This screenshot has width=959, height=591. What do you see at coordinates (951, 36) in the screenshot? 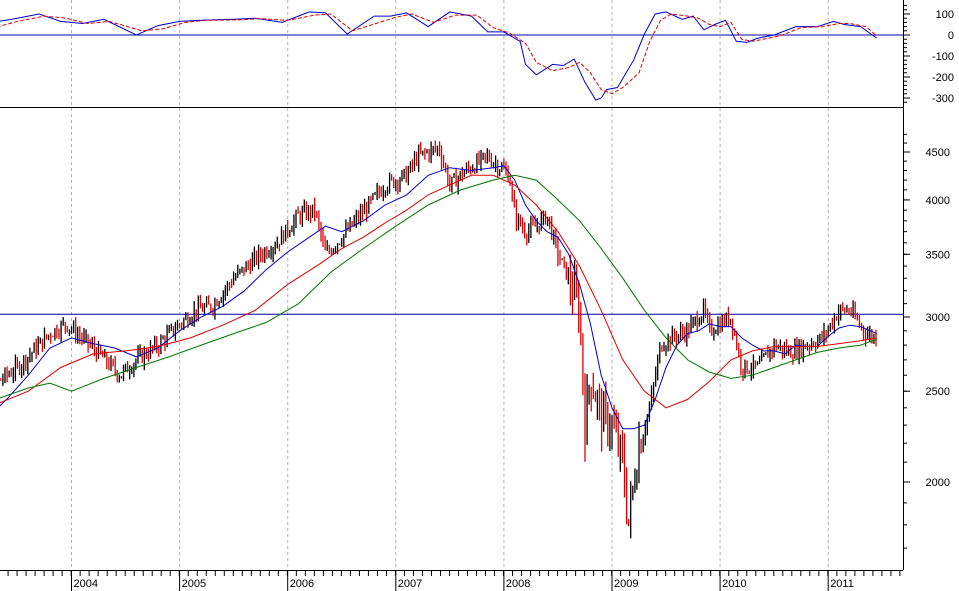
I see `oscillator-tick-label: 0` at bounding box center [951, 36].